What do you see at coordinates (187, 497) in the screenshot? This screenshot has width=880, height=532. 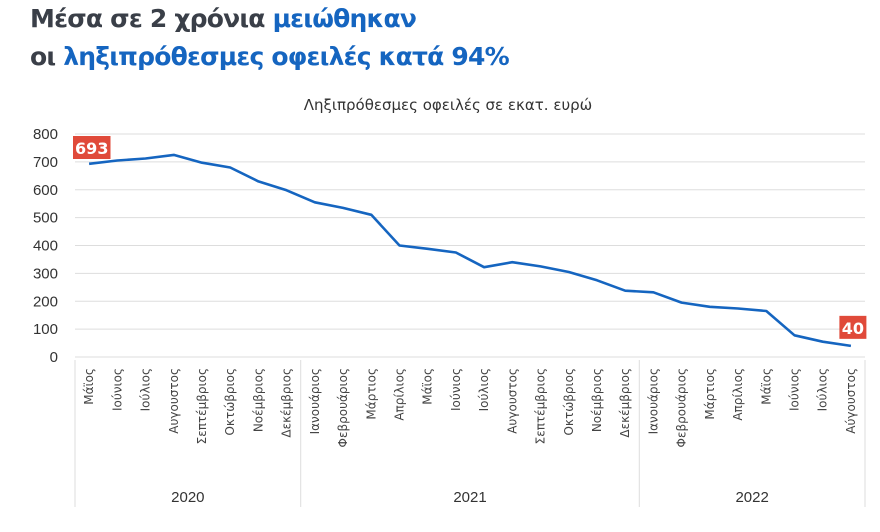 I see `x-group-label: 2020` at bounding box center [187, 497].